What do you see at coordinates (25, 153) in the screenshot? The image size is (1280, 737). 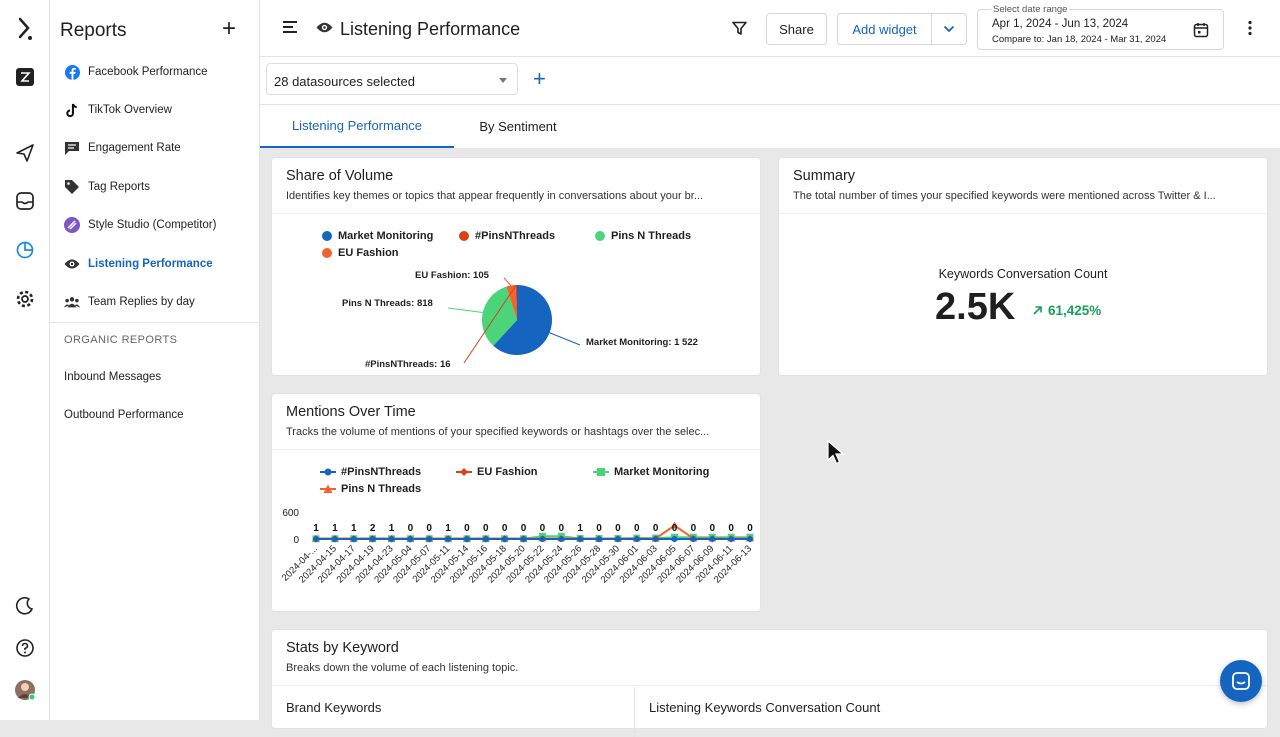 I see `send-icon` at bounding box center [25, 153].